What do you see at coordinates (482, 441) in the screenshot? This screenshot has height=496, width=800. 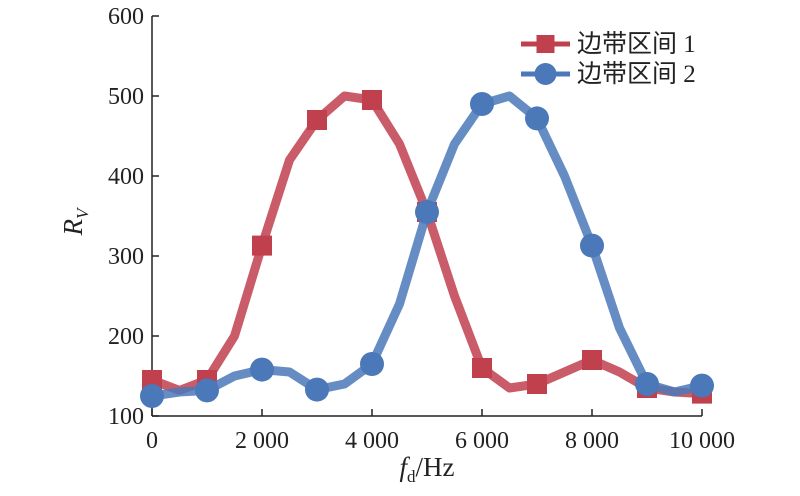 I see `x-tick-label: 6 000` at bounding box center [482, 441].